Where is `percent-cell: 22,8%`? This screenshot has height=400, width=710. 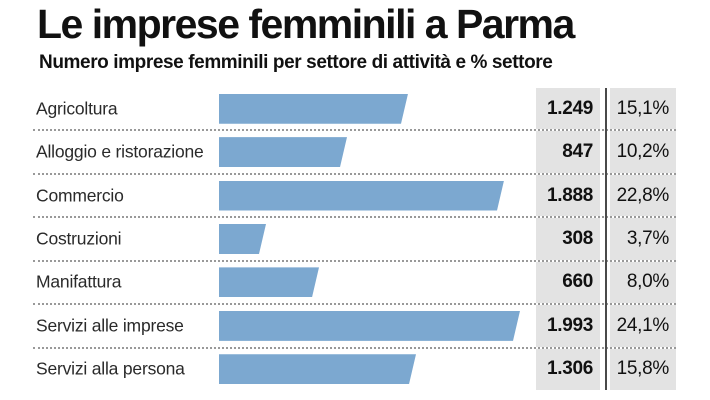 percent-cell: 22,8% is located at coordinates (643, 195).